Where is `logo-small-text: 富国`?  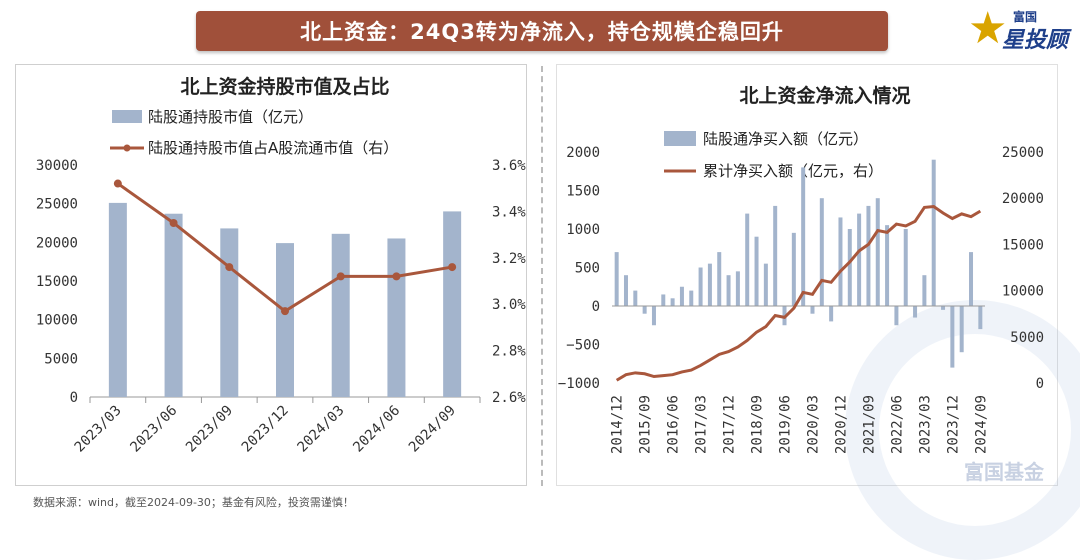
logo-small-text: 富国 is located at coordinates (1025, 17).